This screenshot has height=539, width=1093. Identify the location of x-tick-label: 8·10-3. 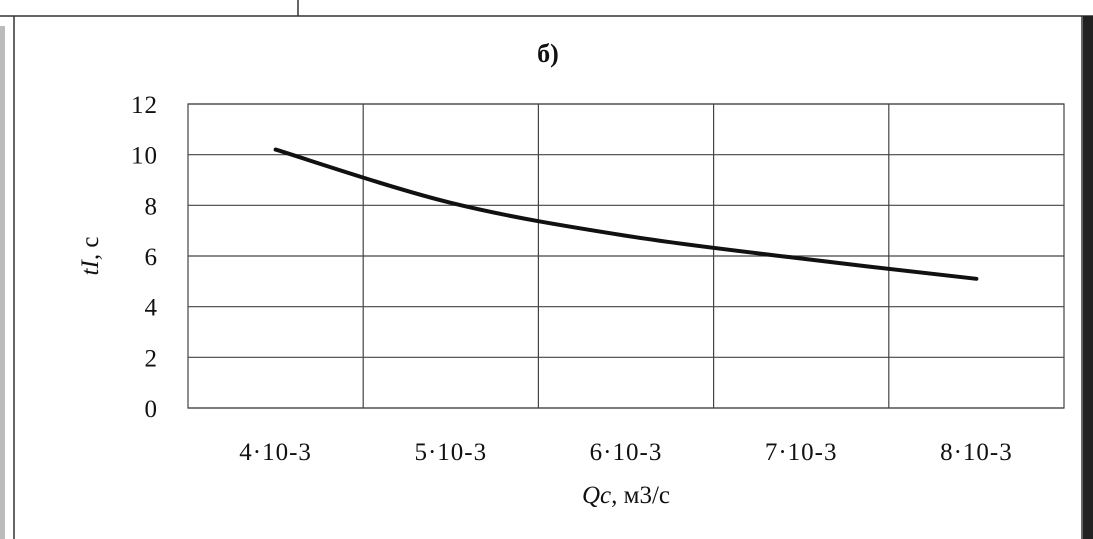
(976, 452).